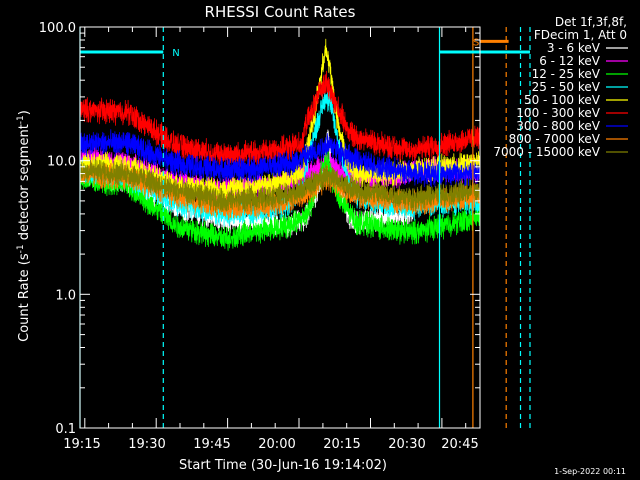  I want to click on legend-label-7: 300 - 800 keV, so click(558, 126).